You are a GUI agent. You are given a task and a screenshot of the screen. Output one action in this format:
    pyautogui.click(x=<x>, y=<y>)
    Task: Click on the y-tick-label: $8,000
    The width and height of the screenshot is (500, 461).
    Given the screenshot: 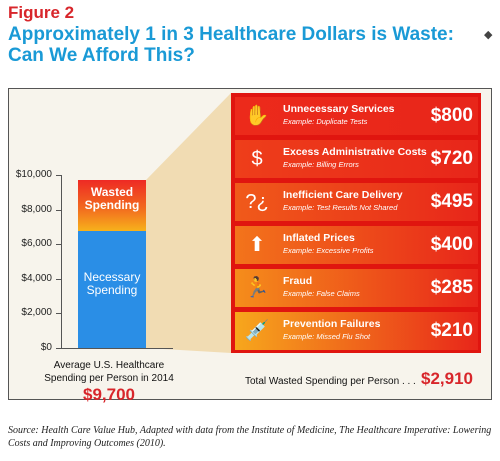 What is the action you would take?
    pyautogui.click(x=36, y=209)
    